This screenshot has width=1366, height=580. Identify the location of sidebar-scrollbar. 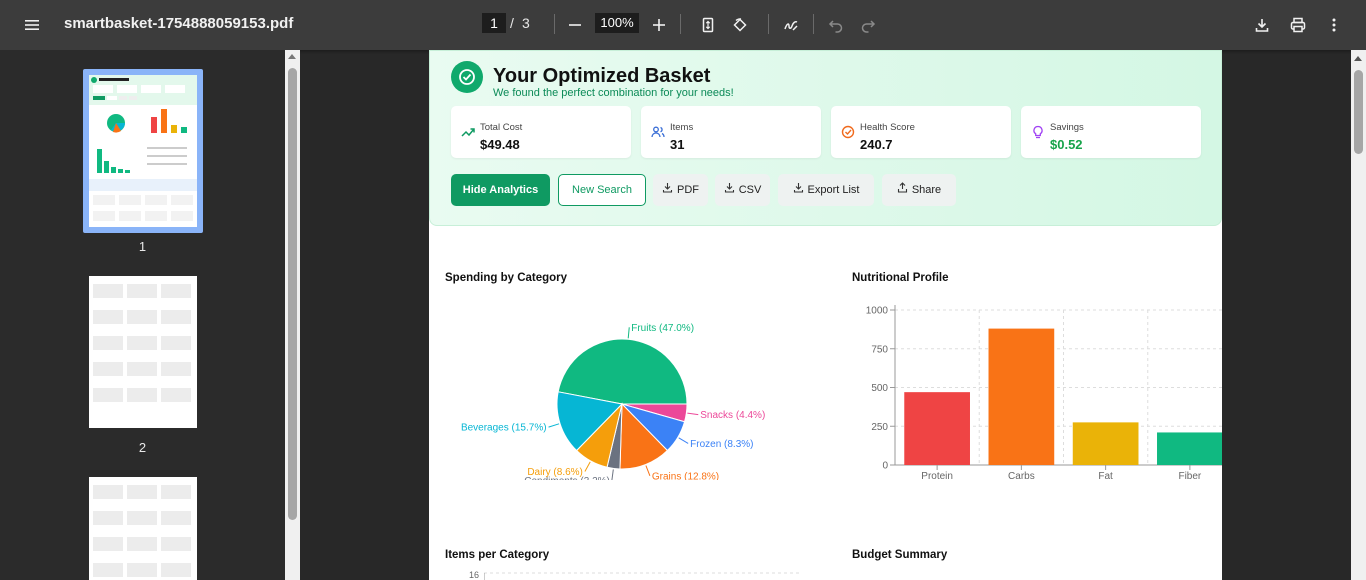
(292, 315).